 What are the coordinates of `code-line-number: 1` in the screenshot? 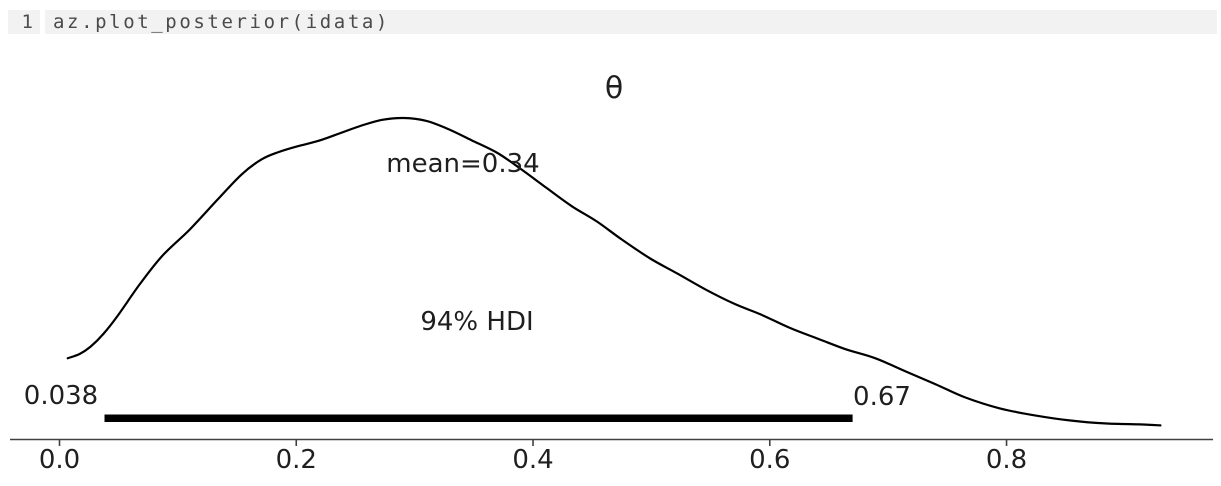 It's located at (24, 22).